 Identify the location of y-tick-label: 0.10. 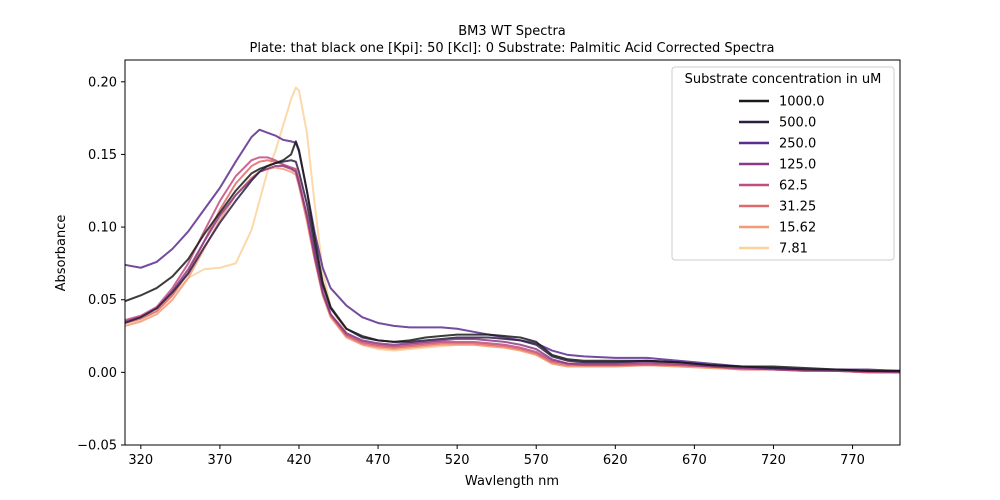
(102, 228).